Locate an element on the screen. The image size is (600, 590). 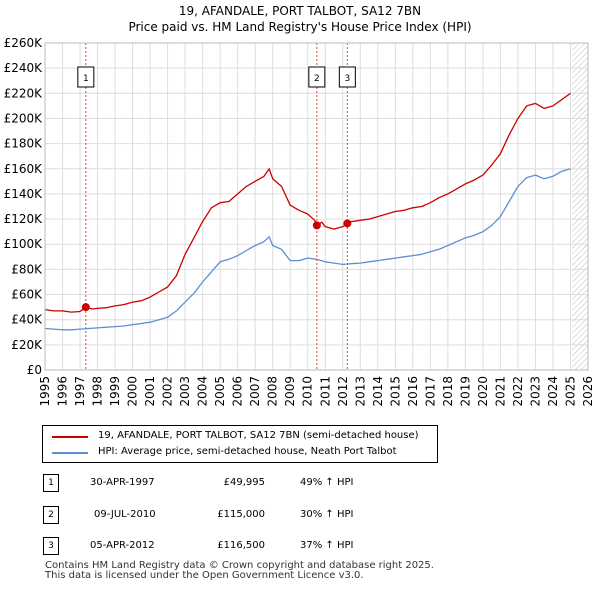
x-tick-label: 1997 is located at coordinates (80, 391).